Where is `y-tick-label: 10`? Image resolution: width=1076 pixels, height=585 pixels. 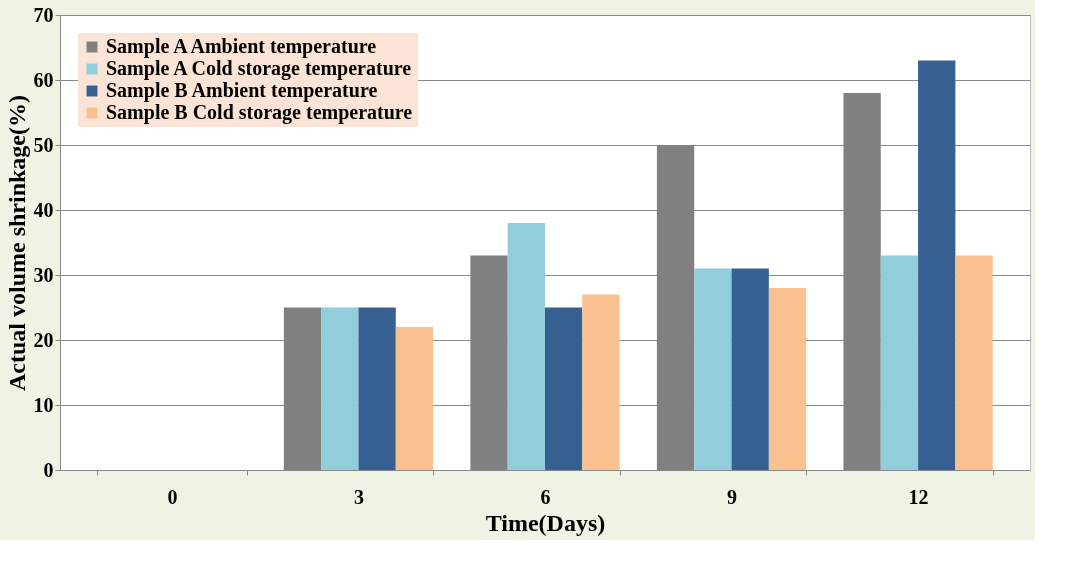
y-tick-label: 10 is located at coordinates (43, 404).